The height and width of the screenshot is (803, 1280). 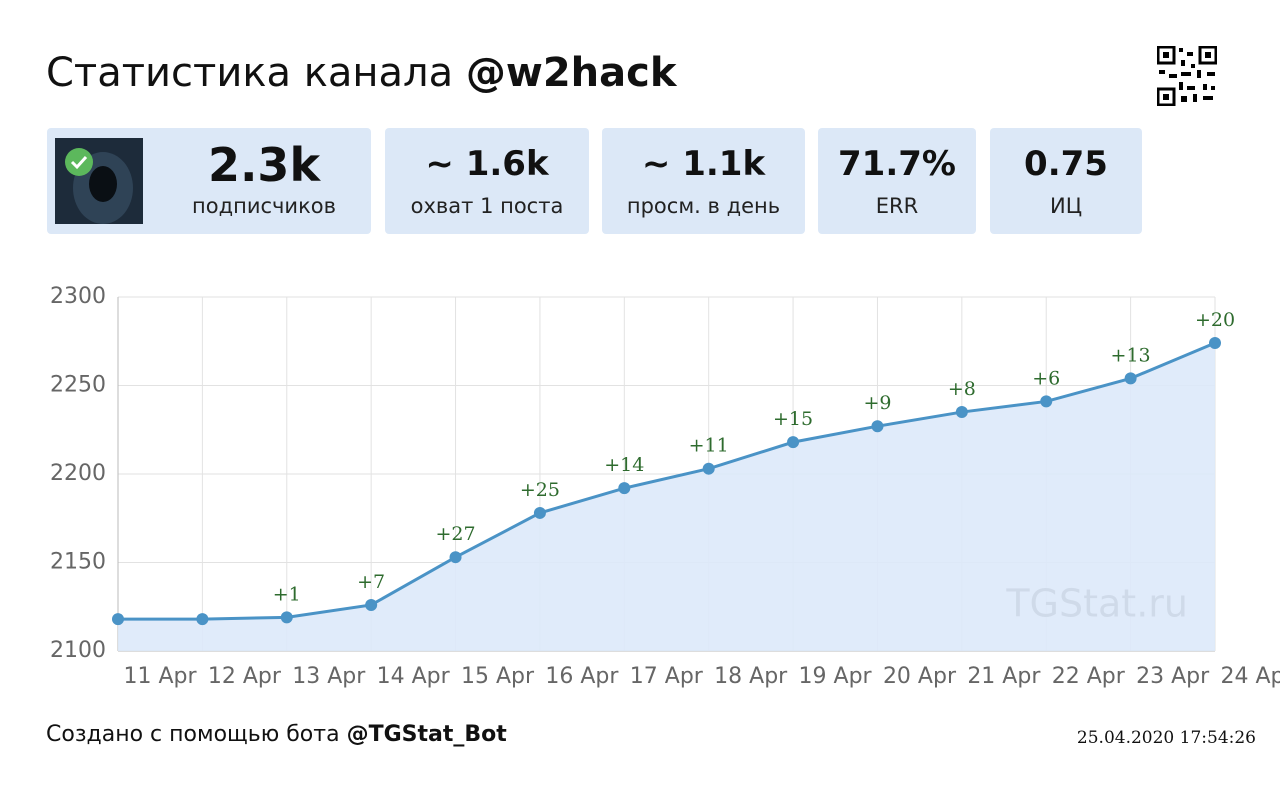 I want to click on x-tick-label: 15 Apr, so click(x=498, y=676).